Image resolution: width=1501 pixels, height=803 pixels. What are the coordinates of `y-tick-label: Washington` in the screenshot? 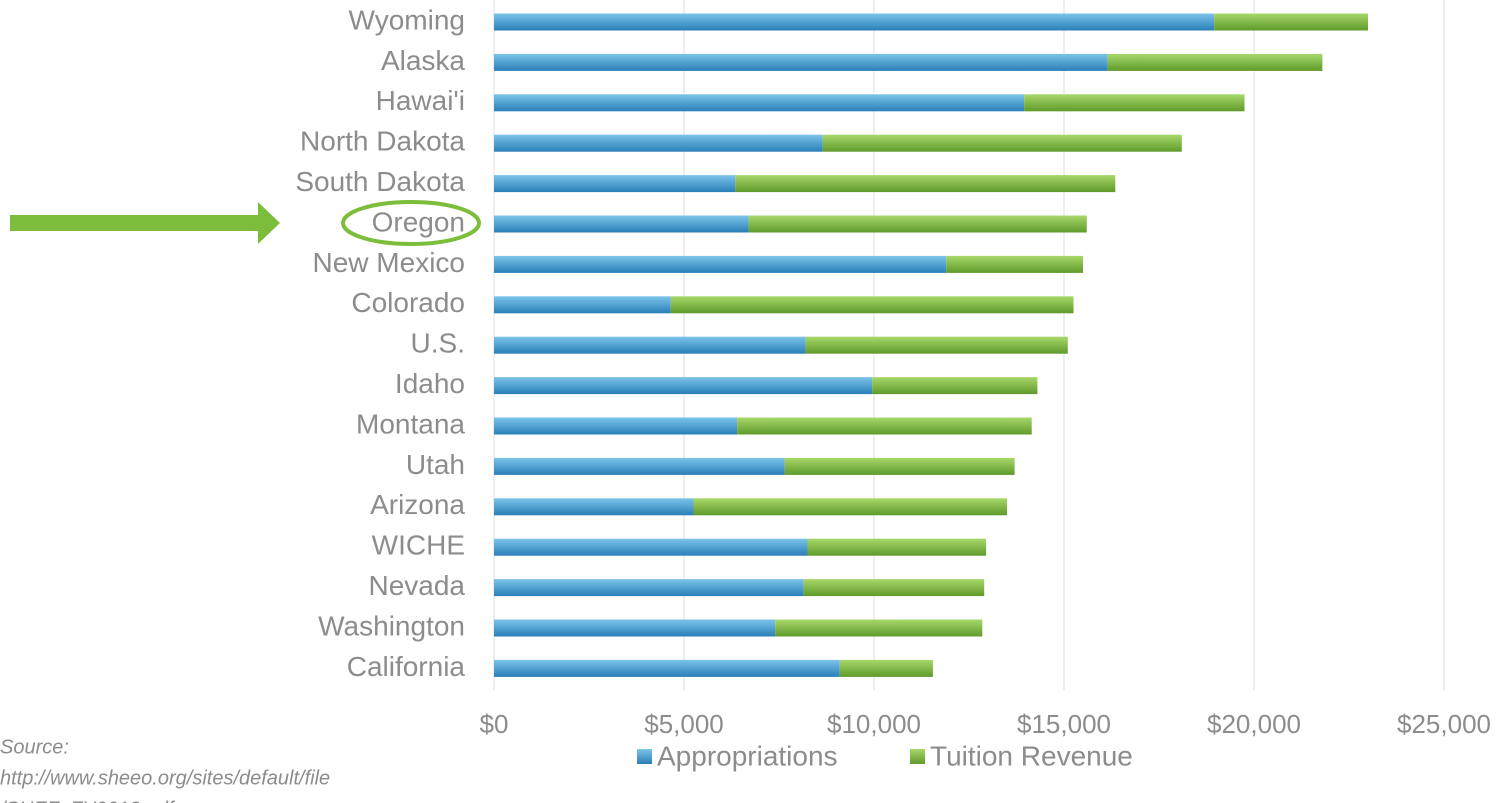 It's located at (391, 625).